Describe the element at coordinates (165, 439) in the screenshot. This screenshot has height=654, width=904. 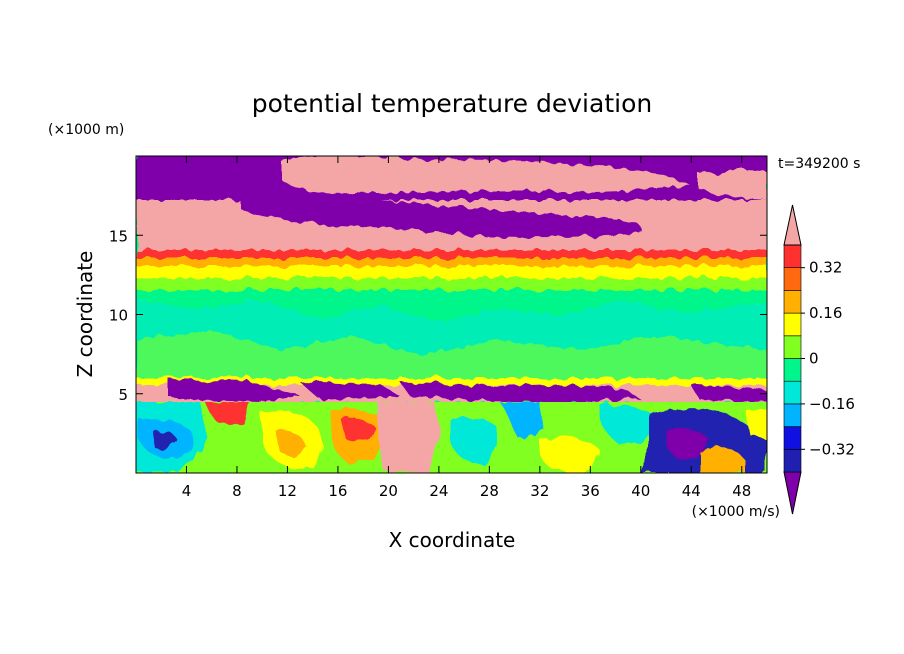
I see `blob-bl-darkblue` at that location.